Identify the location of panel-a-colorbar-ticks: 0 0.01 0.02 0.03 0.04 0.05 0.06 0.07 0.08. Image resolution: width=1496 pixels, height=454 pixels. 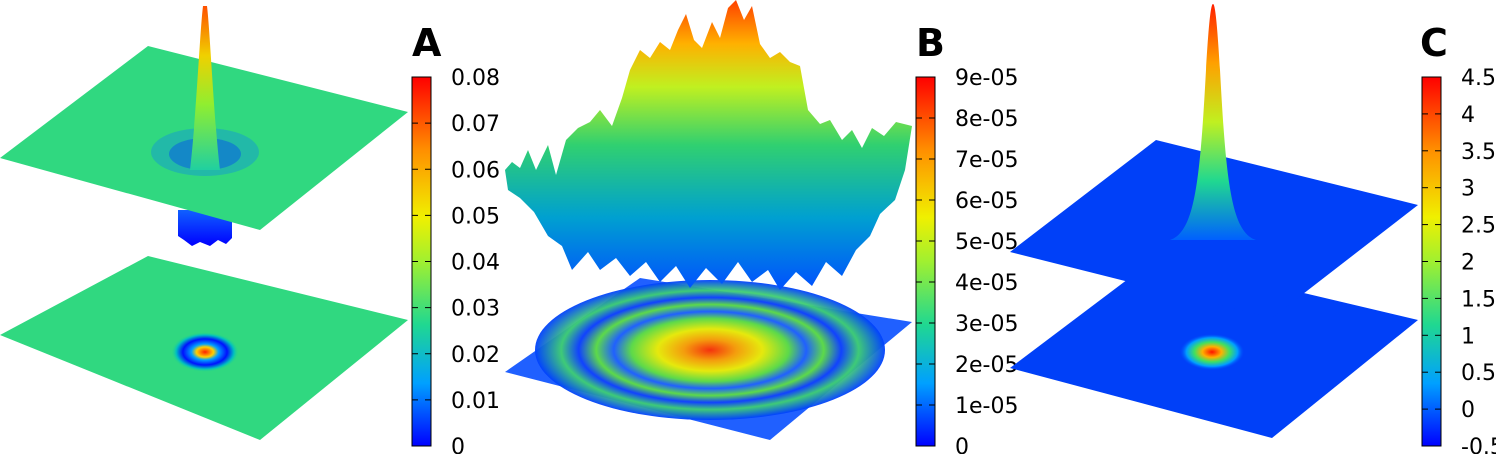
(456, 260).